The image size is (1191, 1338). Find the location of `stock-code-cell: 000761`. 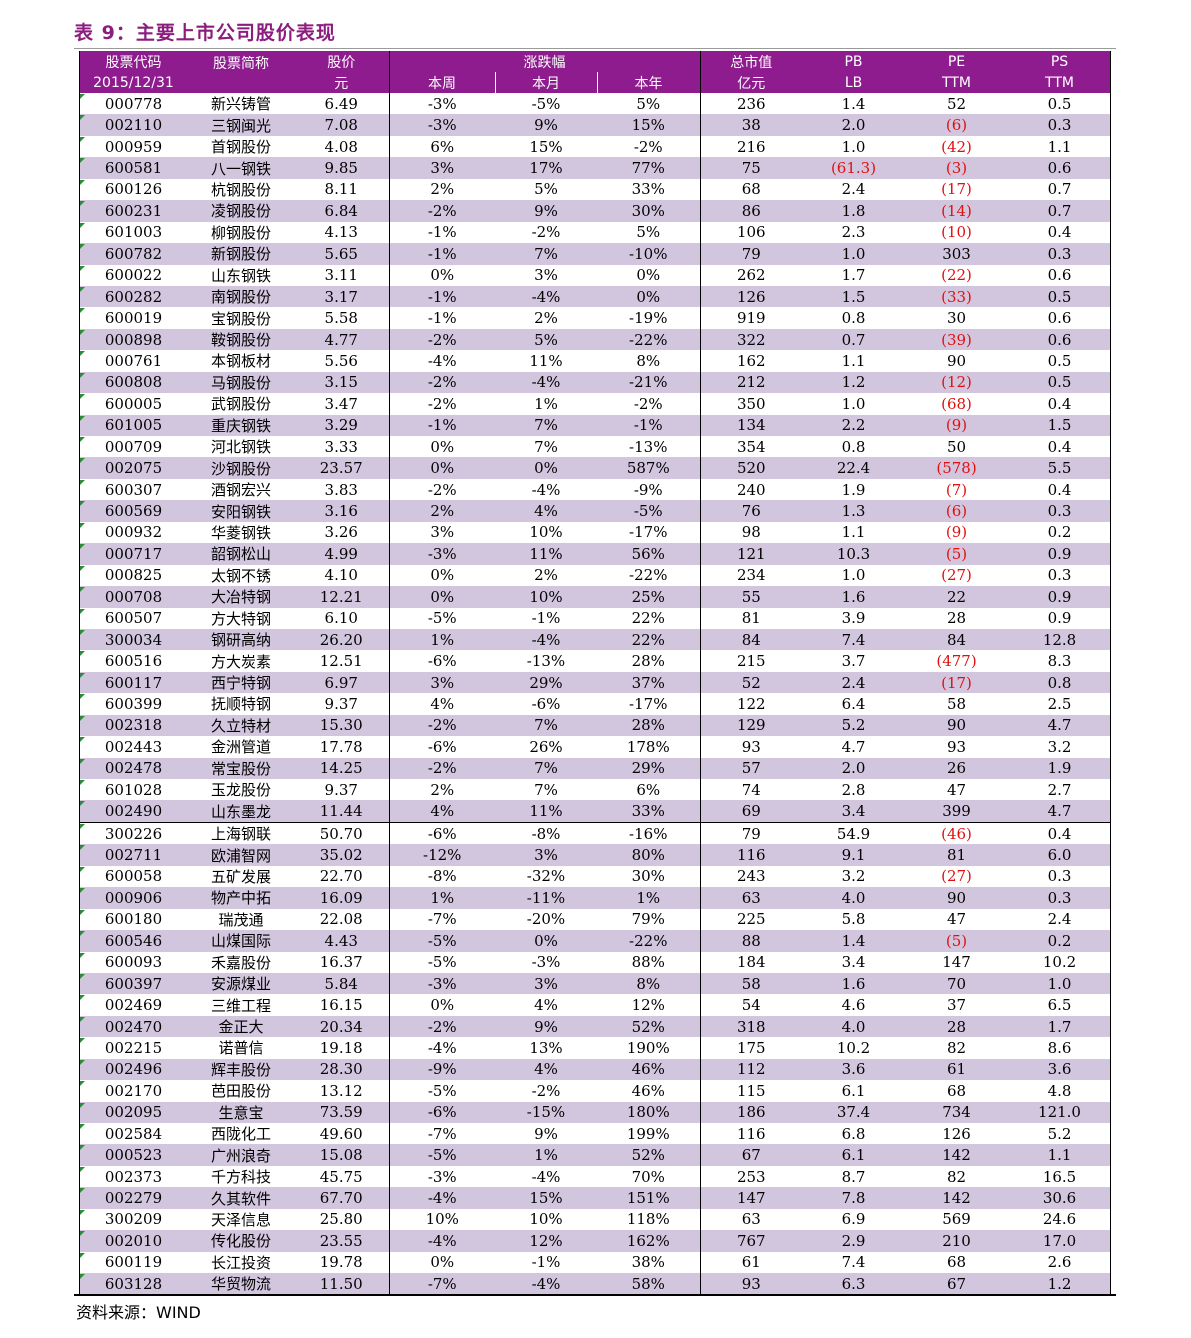

stock-code-cell: 000761 is located at coordinates (133, 360).